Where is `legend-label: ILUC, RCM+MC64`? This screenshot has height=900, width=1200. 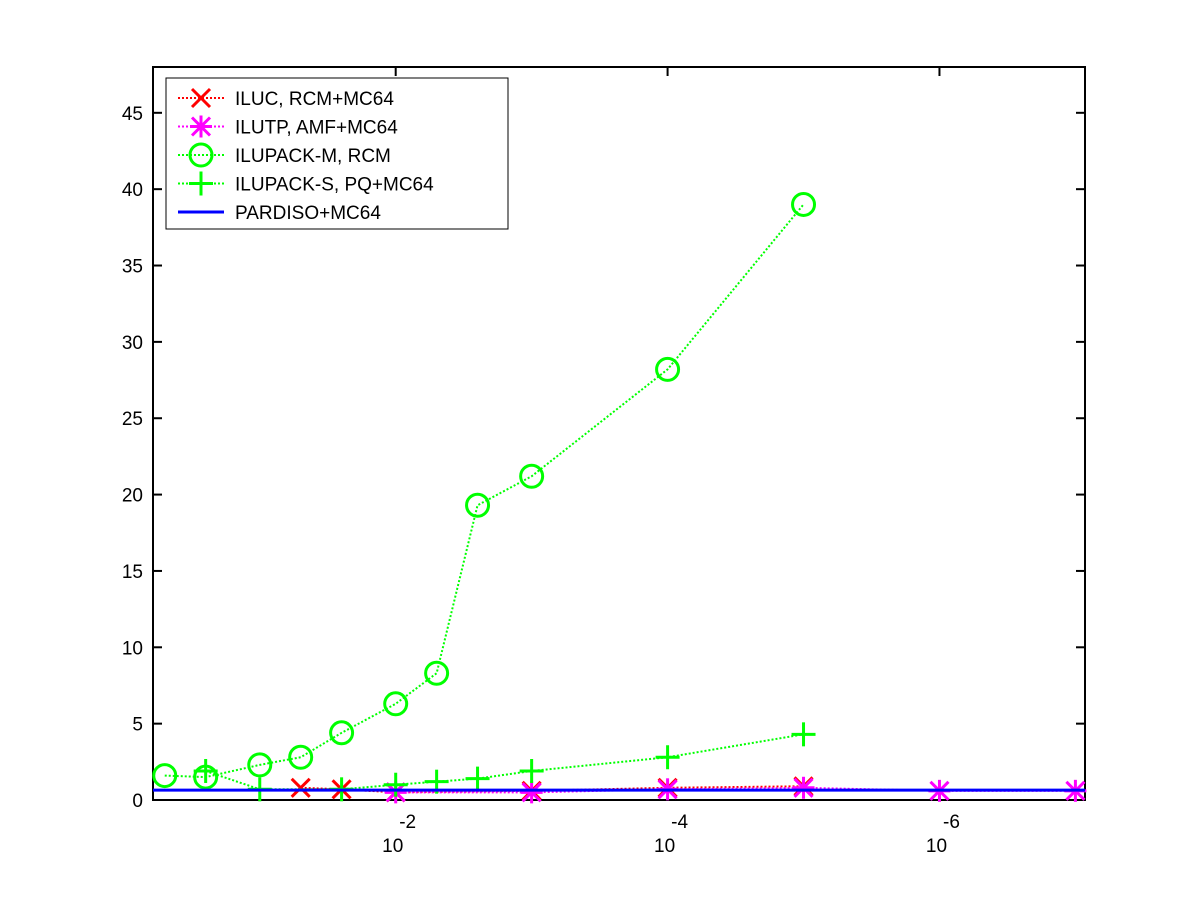 legend-label: ILUC, RCM+MC64 is located at coordinates (314, 99).